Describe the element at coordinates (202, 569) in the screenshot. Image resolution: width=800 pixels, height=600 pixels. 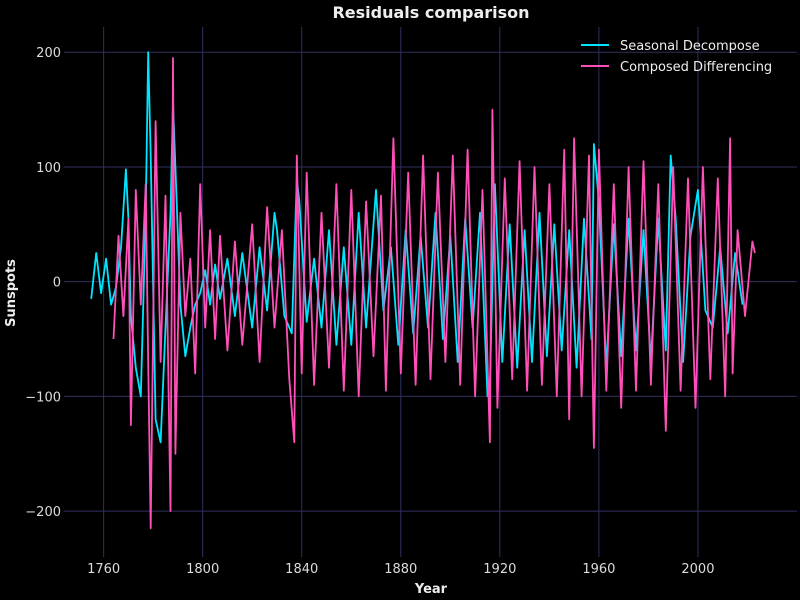
I see `x-tick-label: 1800` at that location.